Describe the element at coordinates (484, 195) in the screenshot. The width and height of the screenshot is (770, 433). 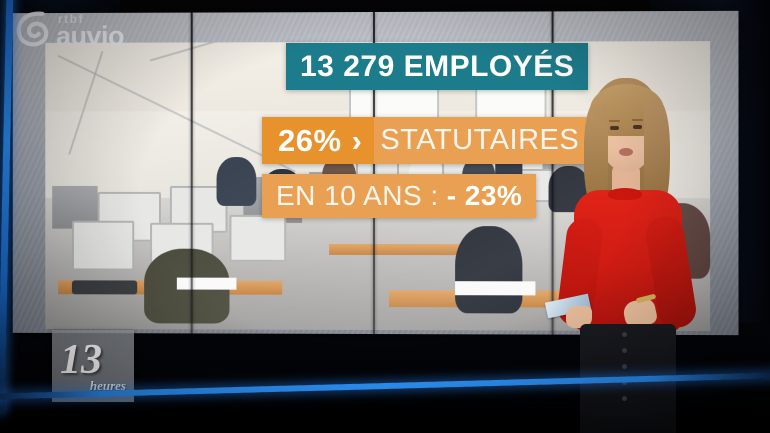
I see `ten-year-value: - 23%` at that location.